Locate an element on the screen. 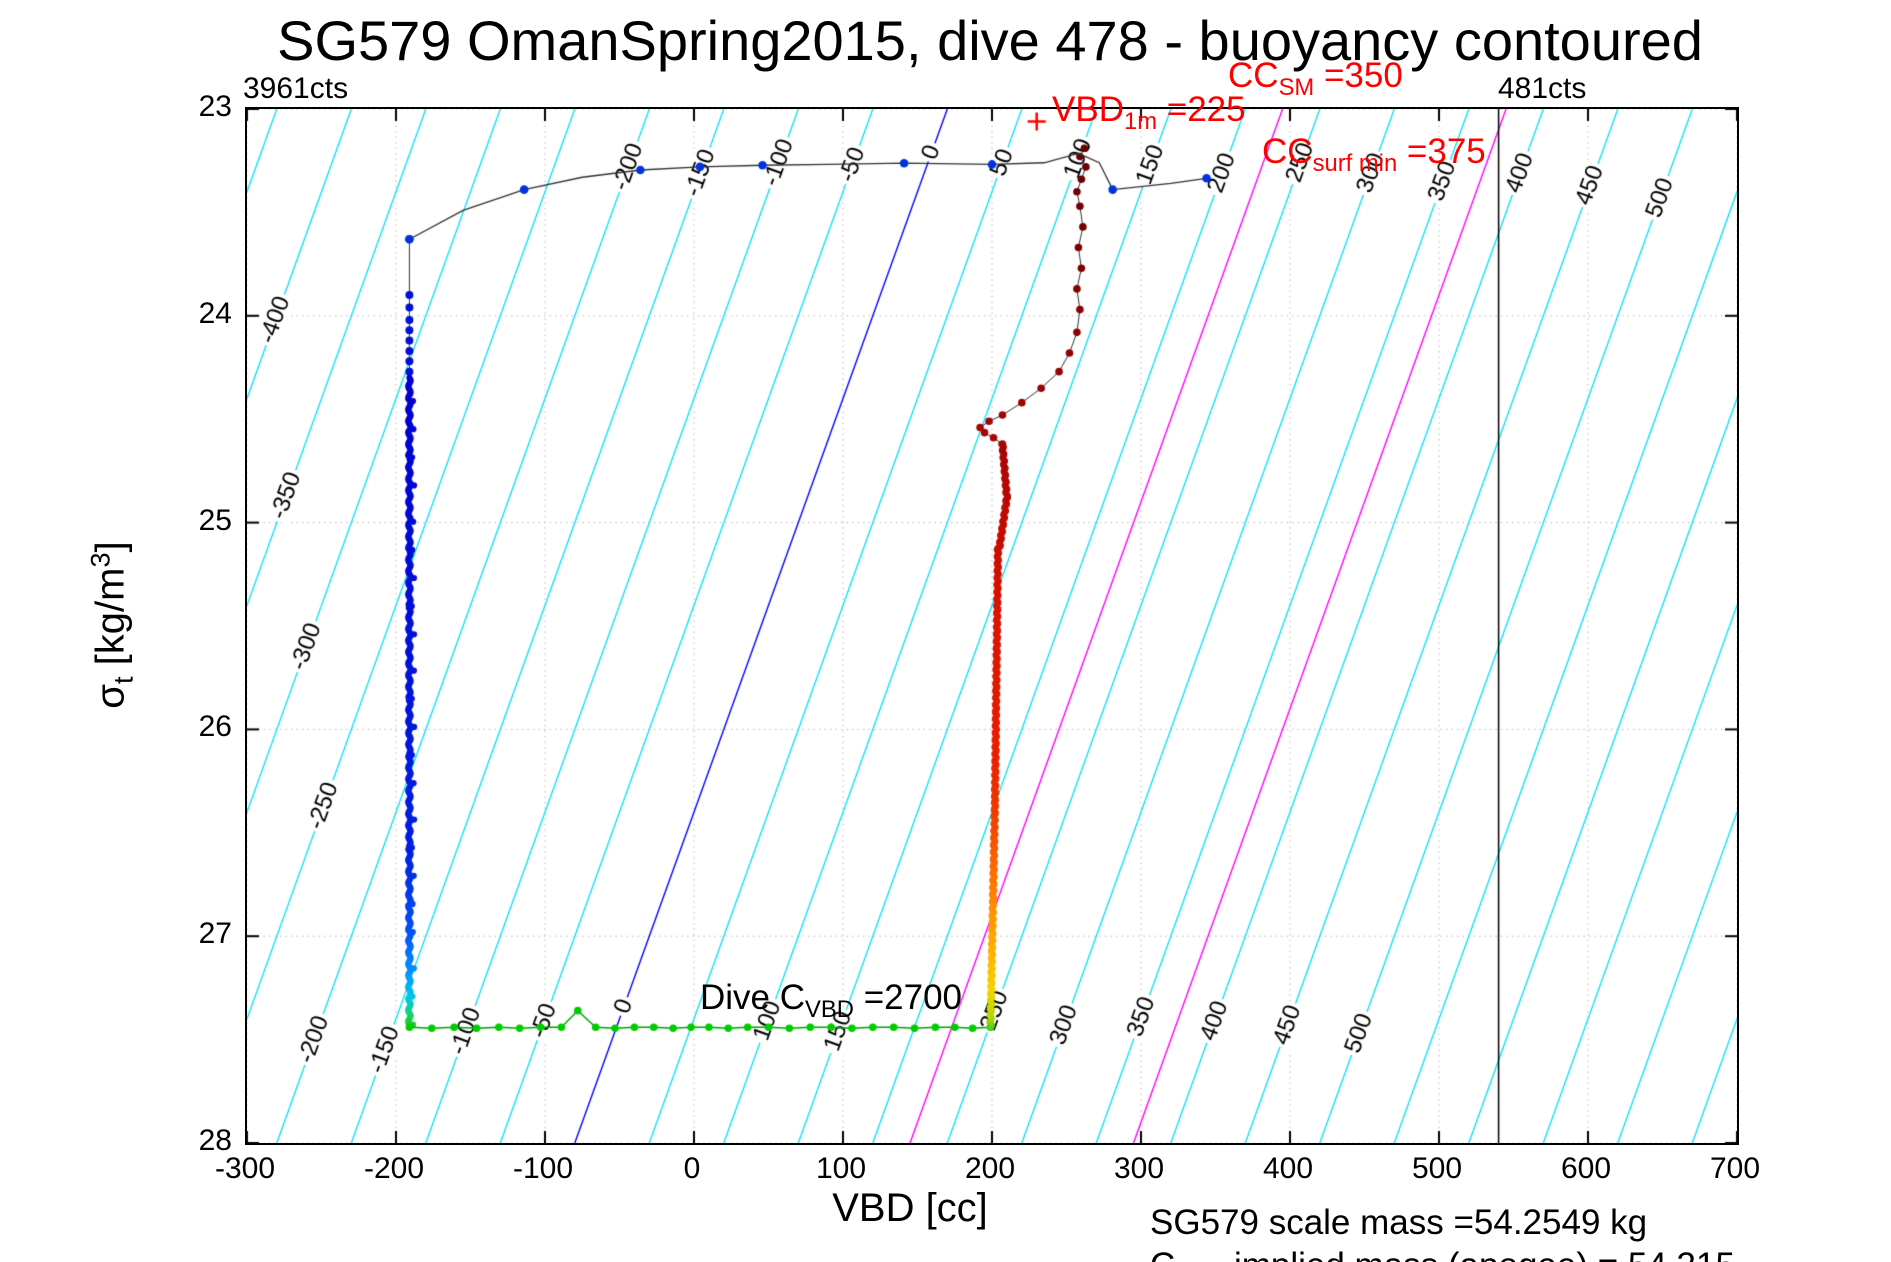  x-tick-label: -200 is located at coordinates (394, 1168).